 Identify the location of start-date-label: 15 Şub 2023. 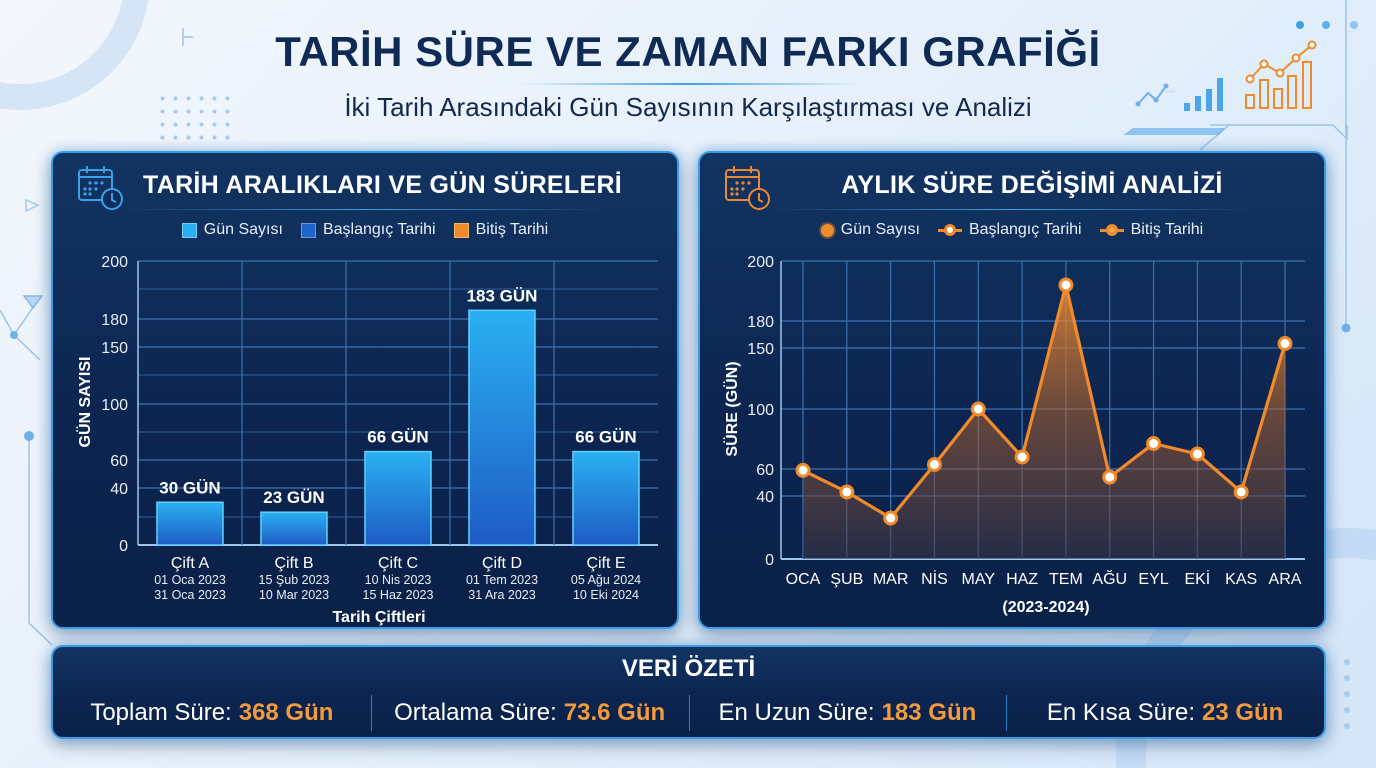
(294, 580).